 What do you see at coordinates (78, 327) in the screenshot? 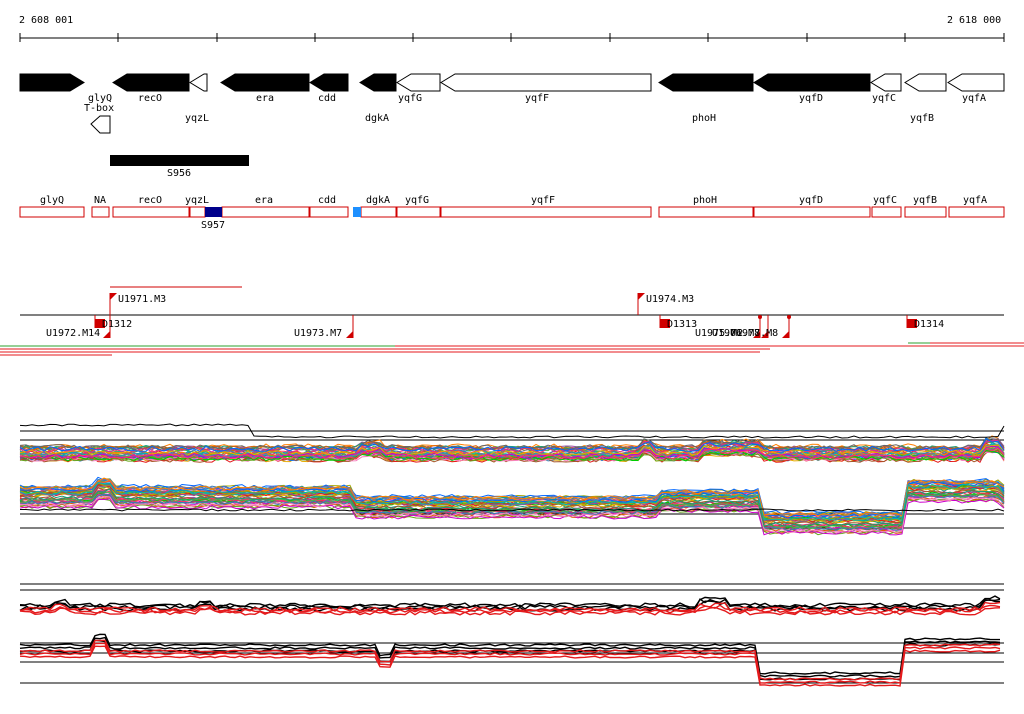
I see `marker-u1972: U1972.M14` at bounding box center [78, 327].